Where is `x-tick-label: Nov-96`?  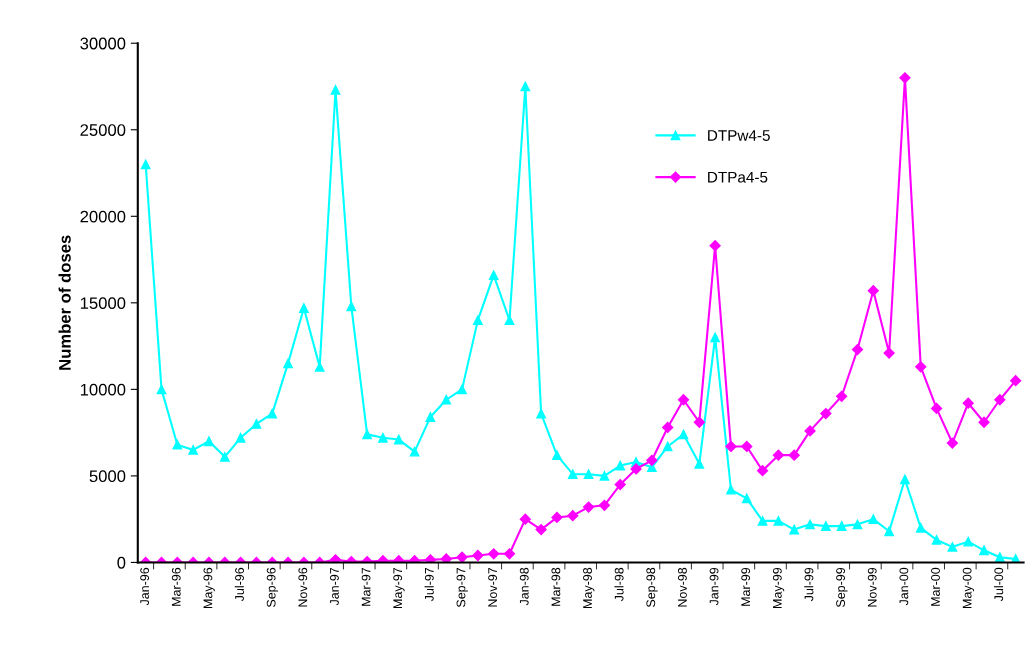
x-tick-label: Nov-96 is located at coordinates (303, 587).